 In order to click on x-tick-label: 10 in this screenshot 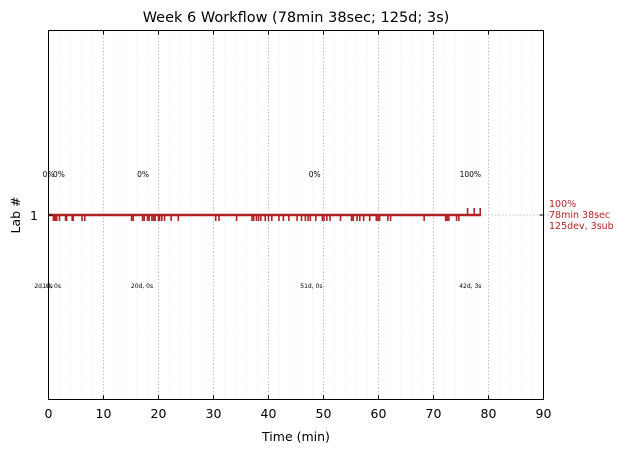, I will do `click(104, 413)`.